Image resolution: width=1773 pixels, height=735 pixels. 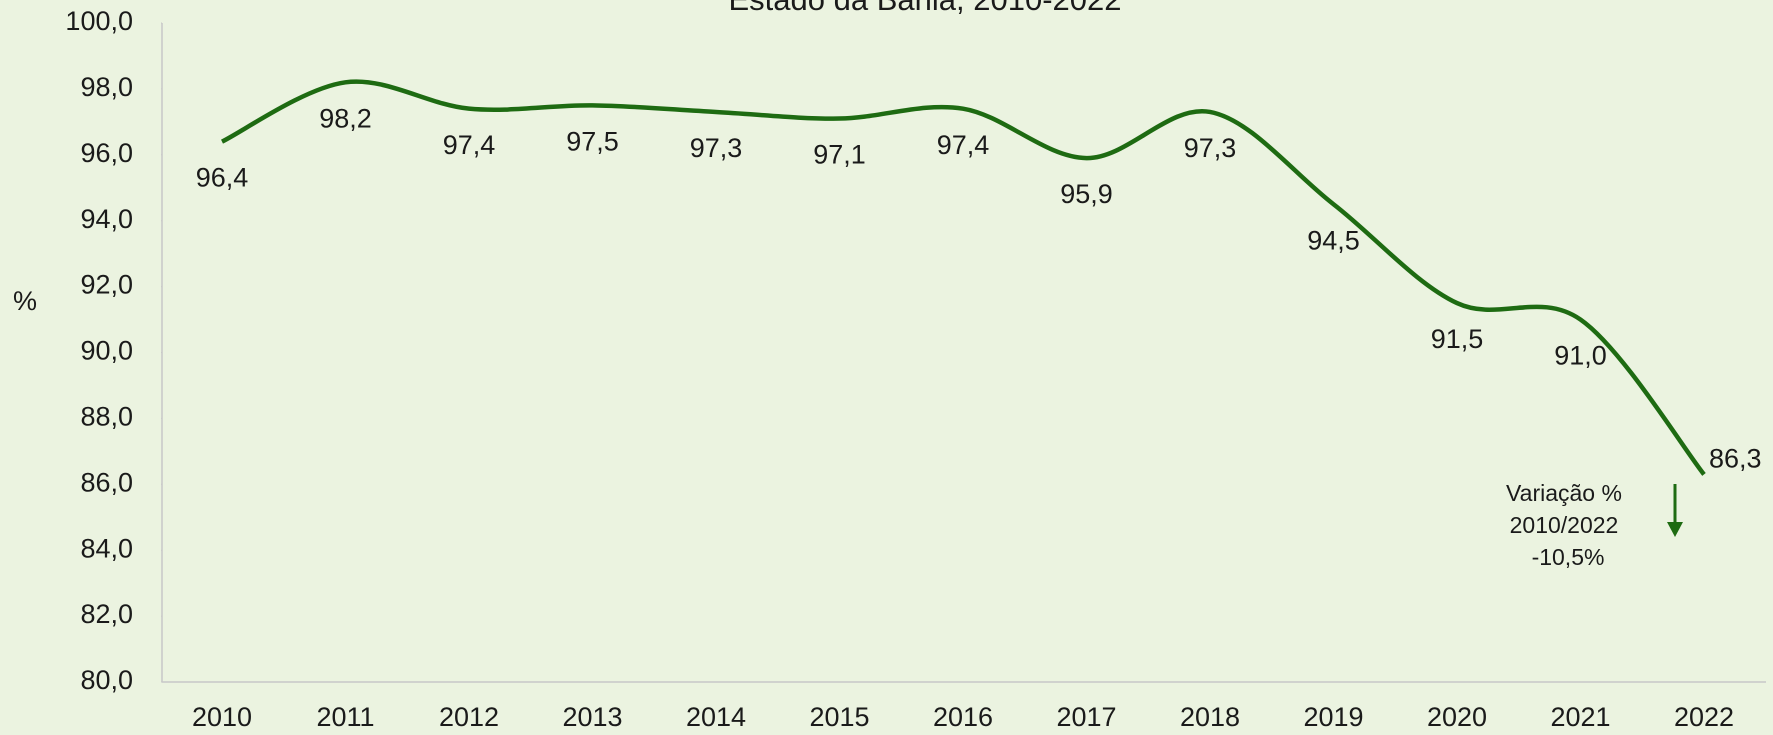 I want to click on data-label: 94,5, so click(x=1333, y=240).